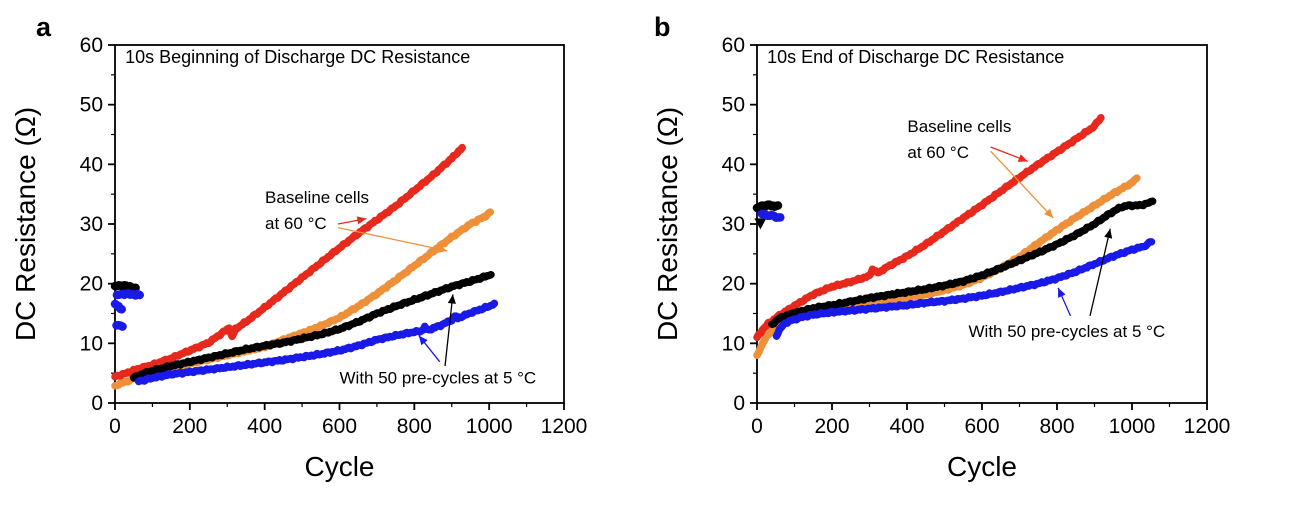  Describe the element at coordinates (915, 57) in the screenshot. I see `chart-title: 10s End of Discharge DC Resistance` at that location.